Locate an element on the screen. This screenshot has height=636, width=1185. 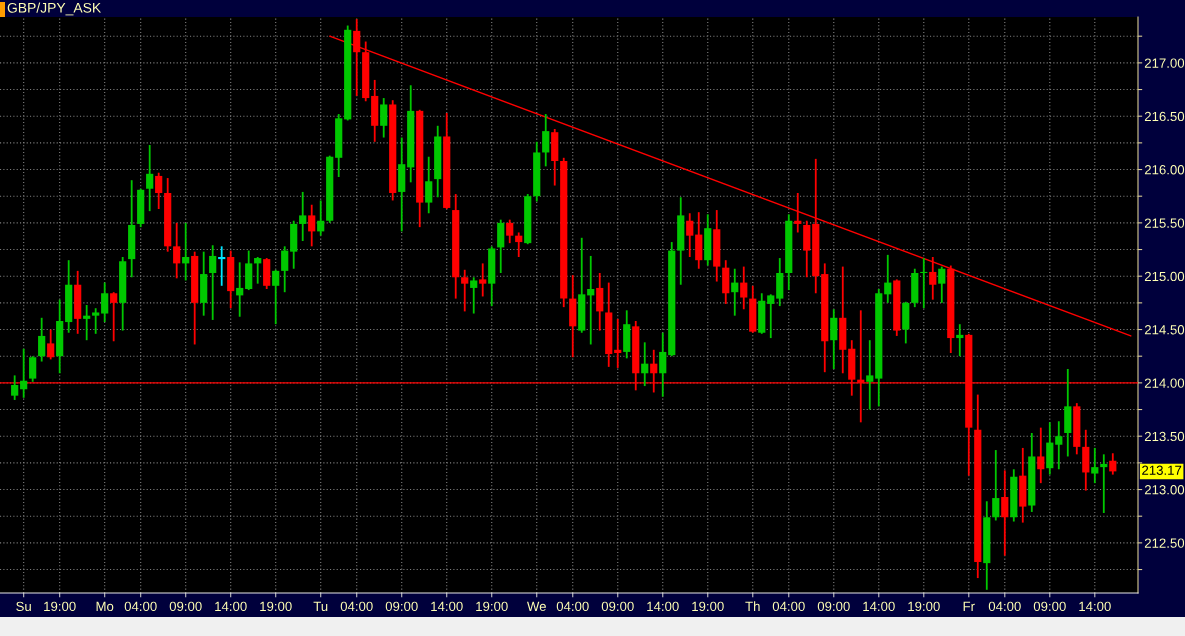
y-tick-label: 214.00 is located at coordinates (1164, 383).